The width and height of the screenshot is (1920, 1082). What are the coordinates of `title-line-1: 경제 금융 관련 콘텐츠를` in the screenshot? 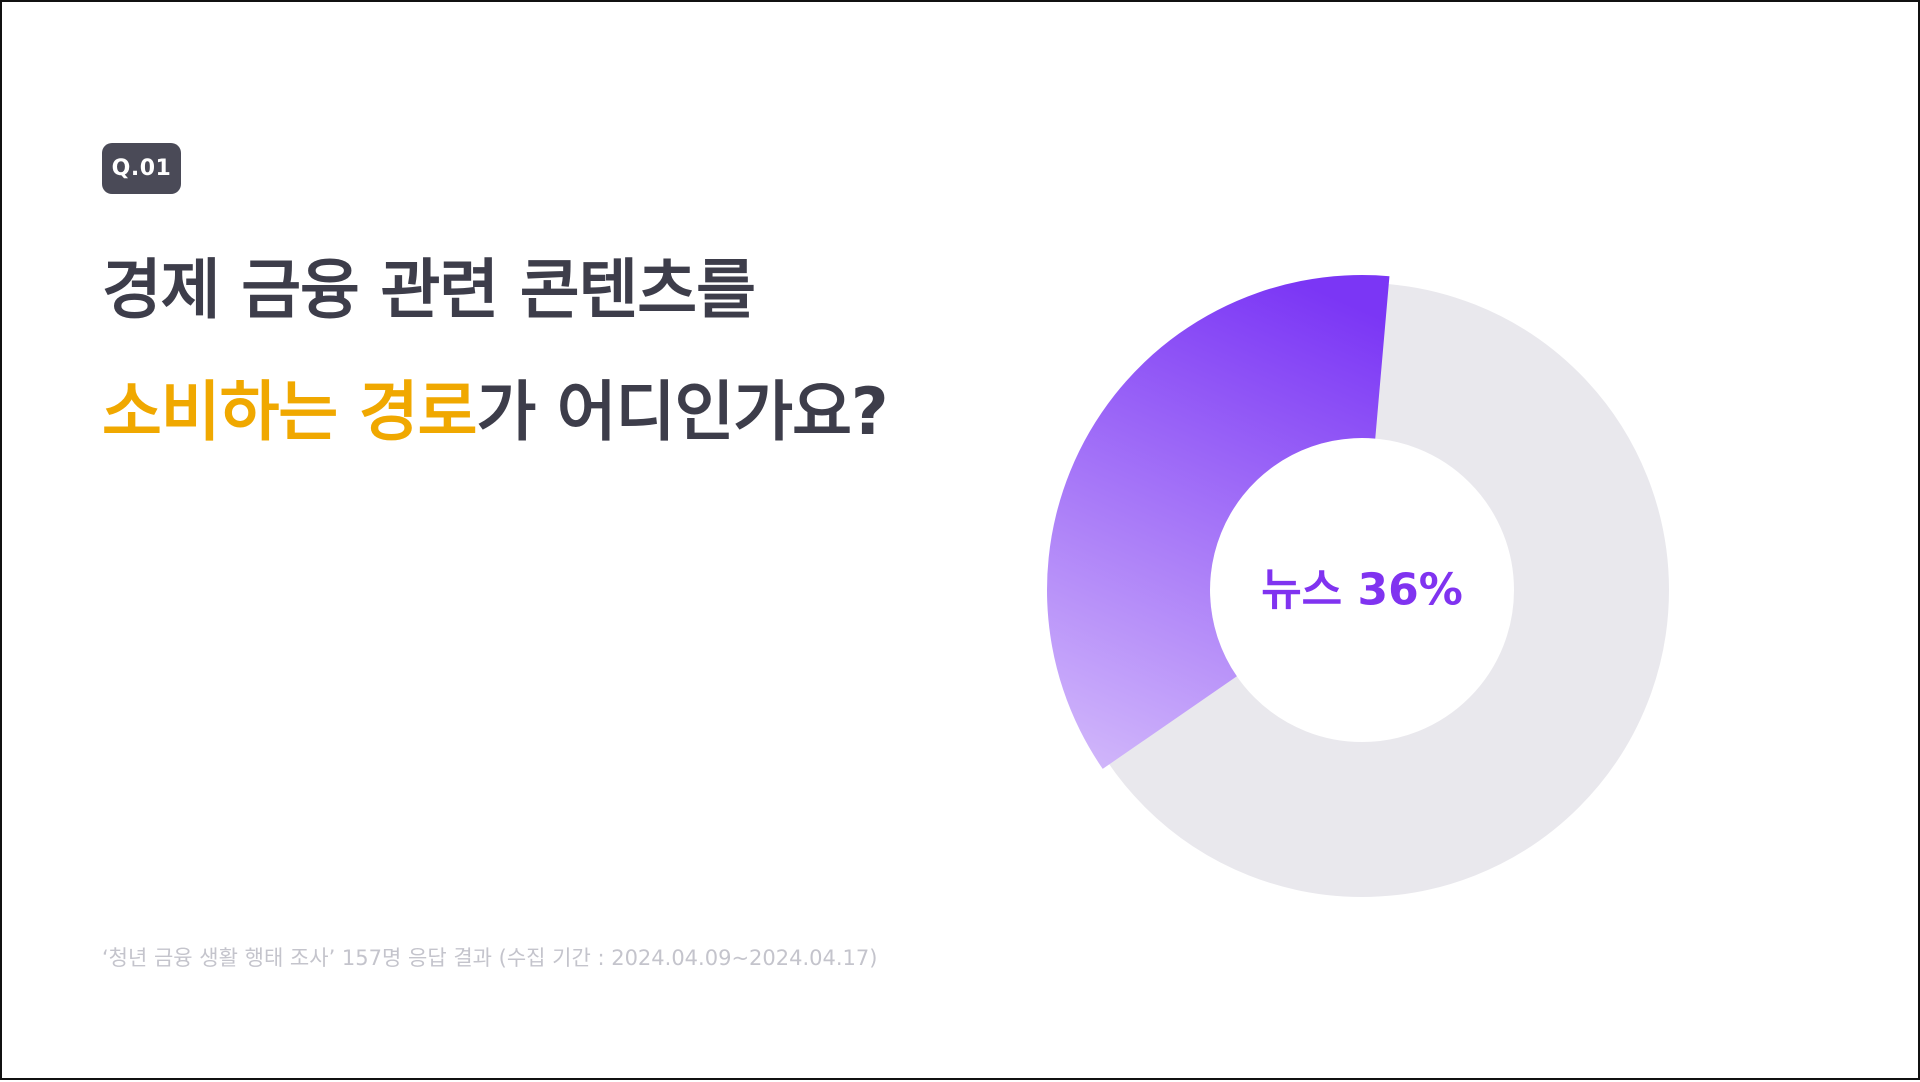 It's located at (429, 290).